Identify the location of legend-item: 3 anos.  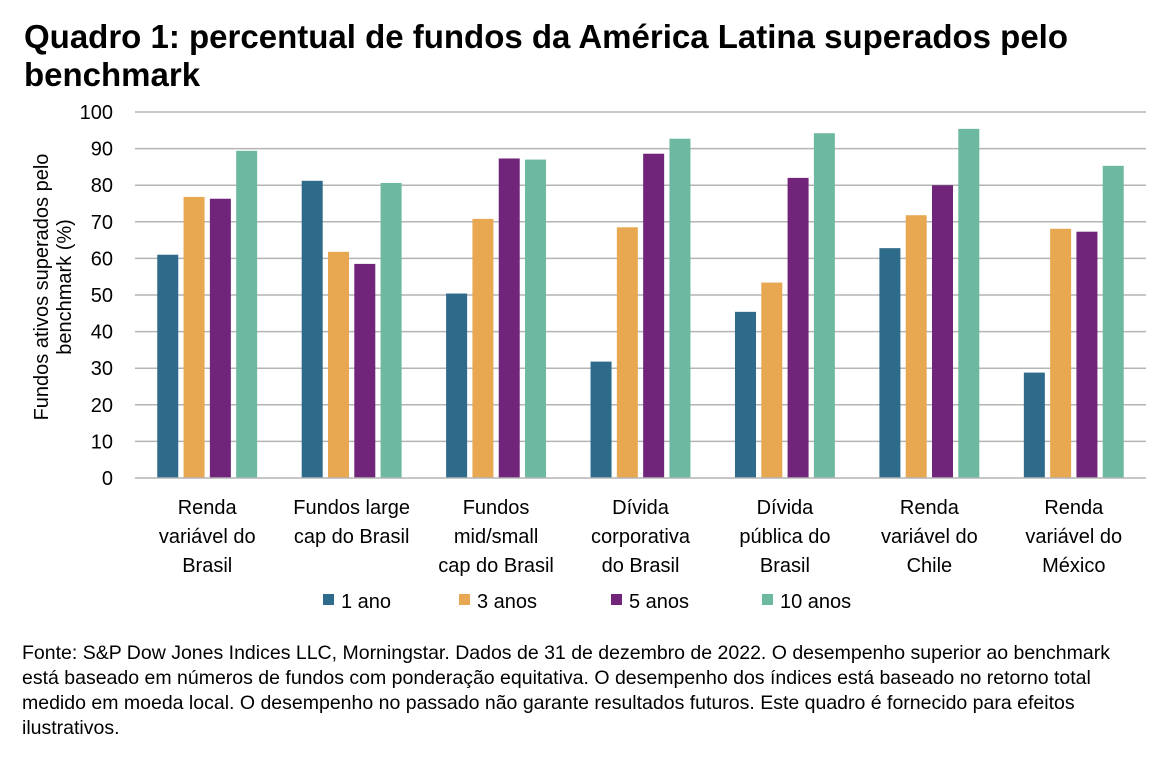
(498, 602).